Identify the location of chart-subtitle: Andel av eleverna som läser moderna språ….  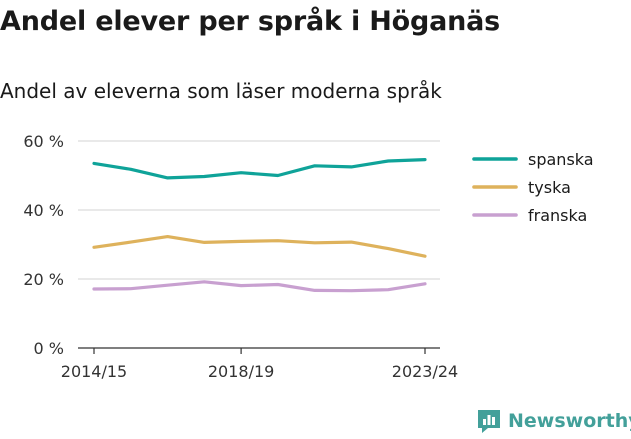
(221, 91).